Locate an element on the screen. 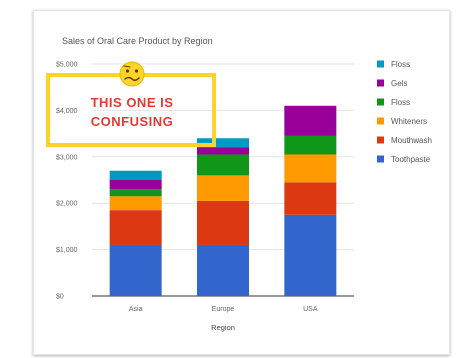 The width and height of the screenshot is (473, 358). y-tick-label: $2,000 is located at coordinates (67, 204).